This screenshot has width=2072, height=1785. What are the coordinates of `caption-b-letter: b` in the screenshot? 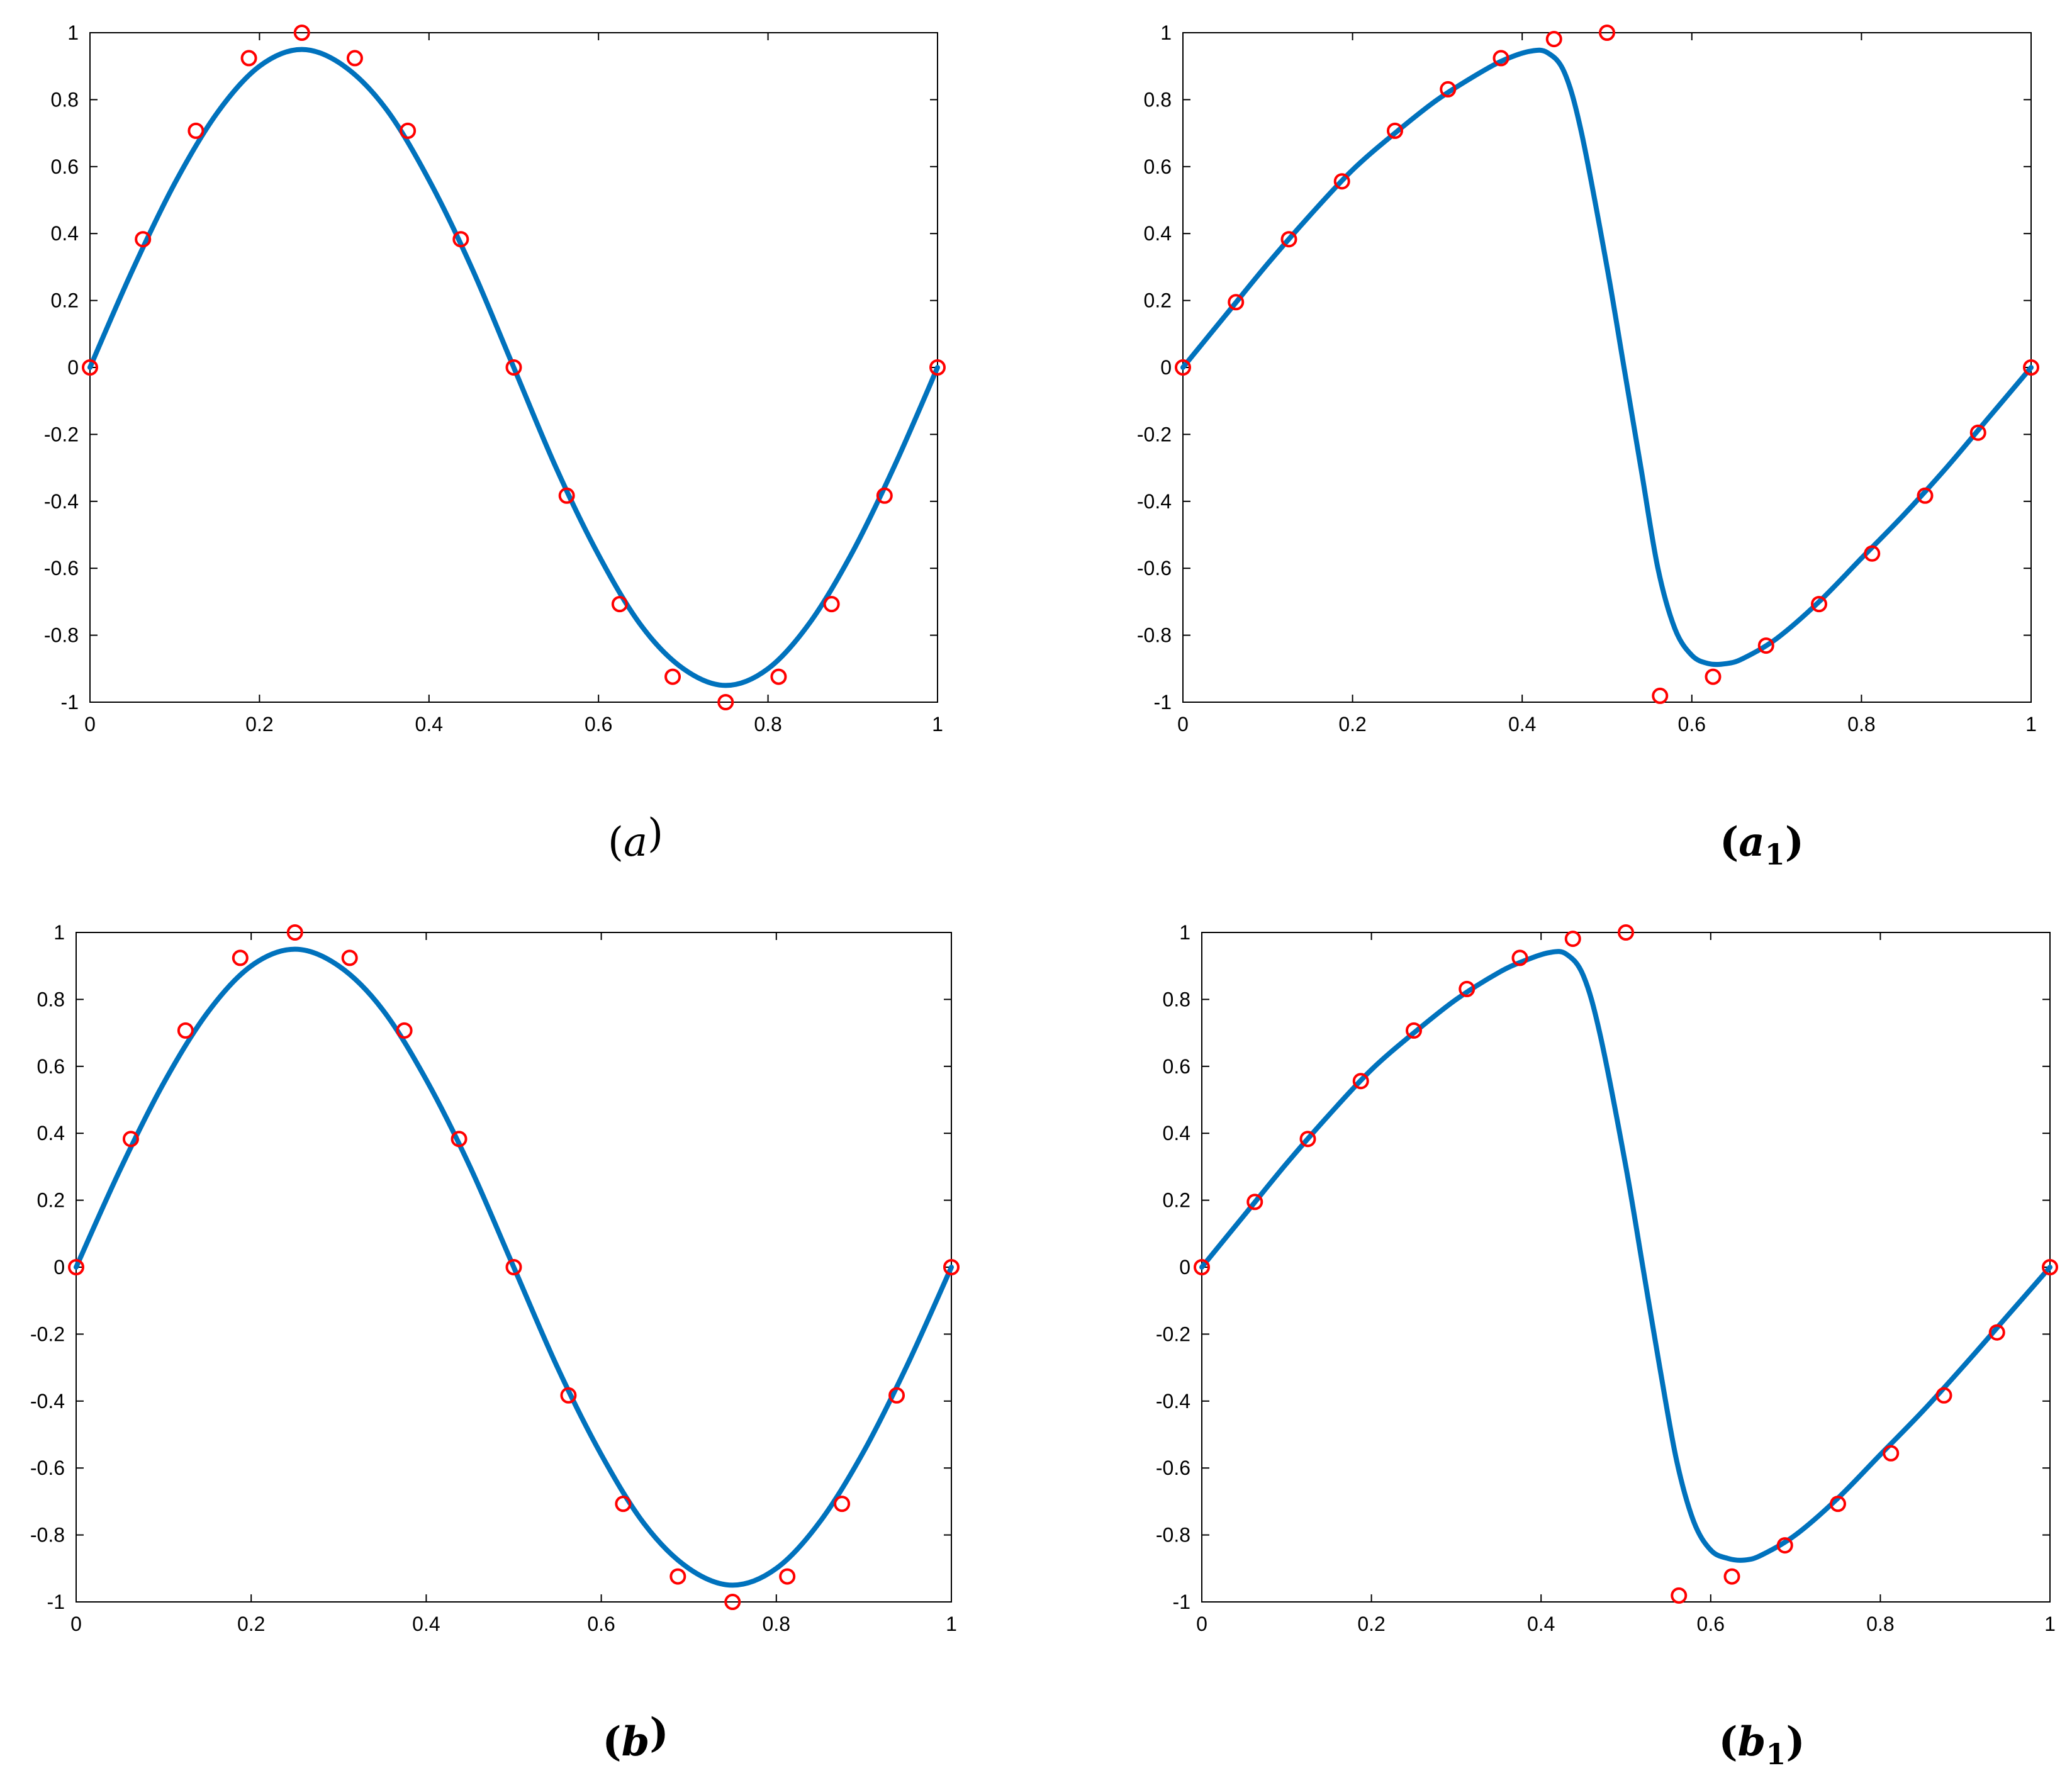 It's located at (636, 1741).